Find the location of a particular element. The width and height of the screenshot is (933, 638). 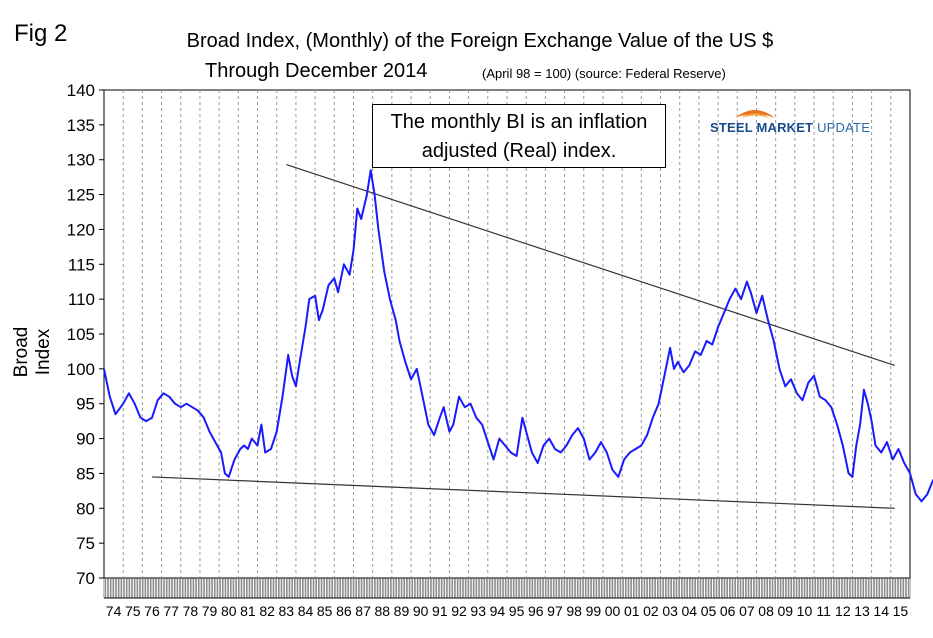

x-tick-label: 79 is located at coordinates (210, 611).